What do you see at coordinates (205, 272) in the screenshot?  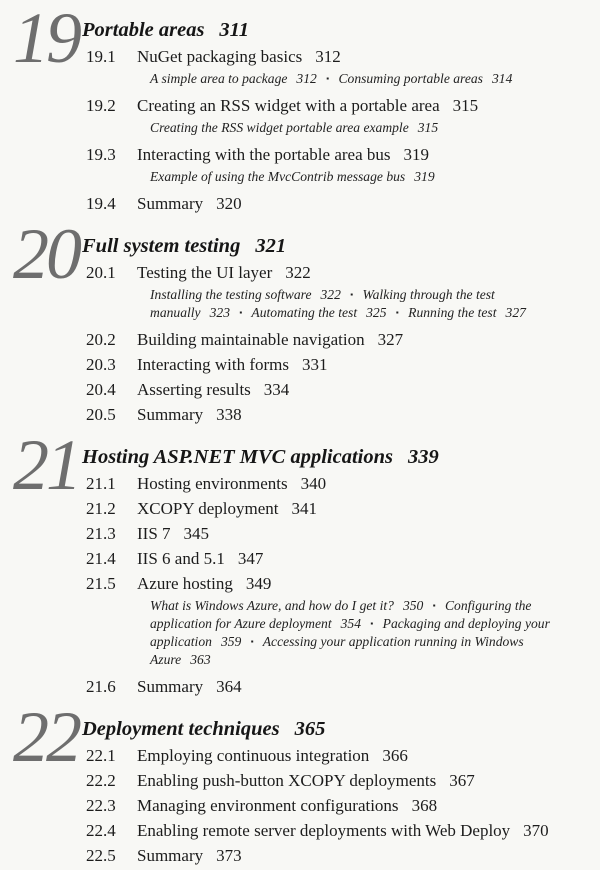 I see `section-title-text: Testing the UI layer` at bounding box center [205, 272].